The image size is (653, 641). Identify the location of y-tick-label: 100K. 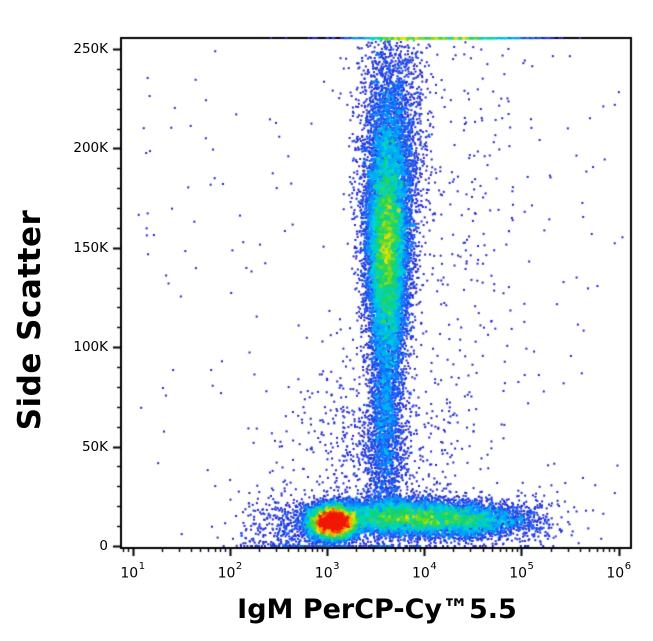
(90, 347).